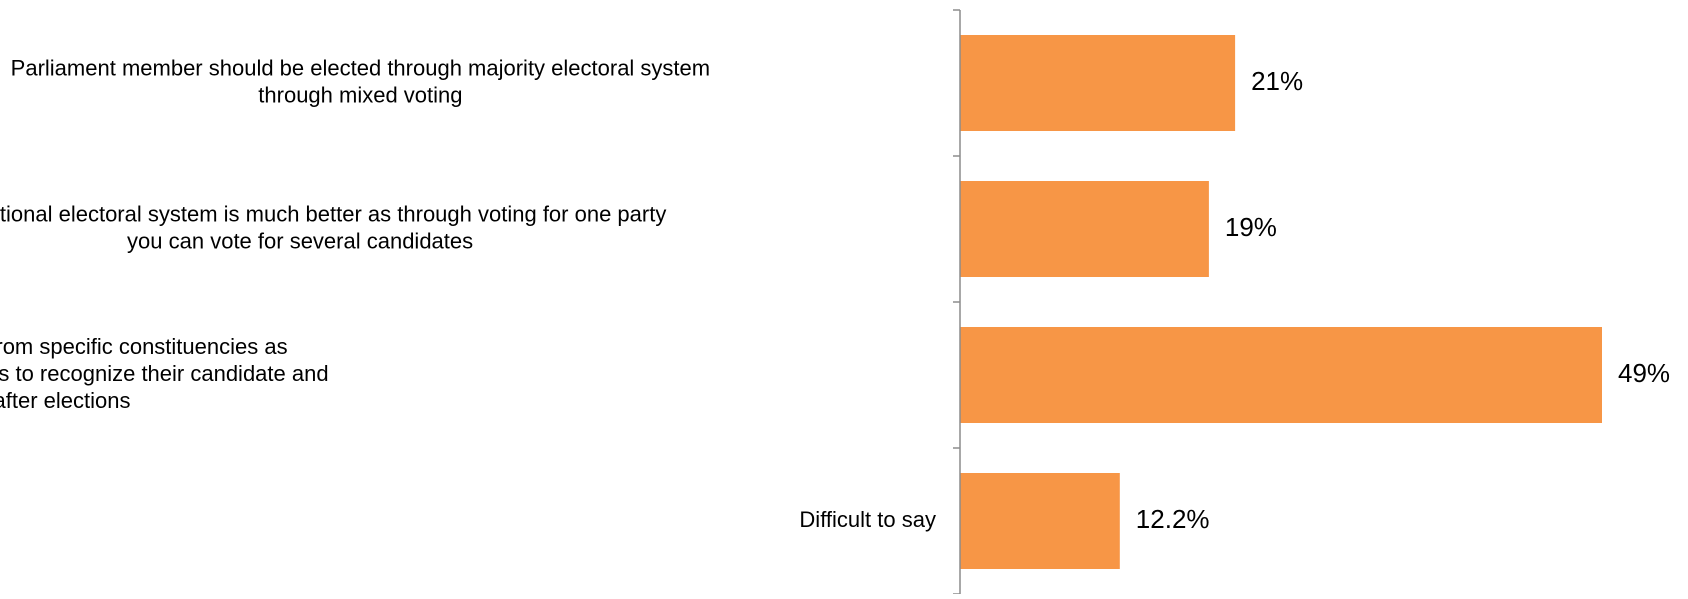 The width and height of the screenshot is (1688, 599). What do you see at coordinates (1644, 373) in the screenshot?
I see `data-label-3: 49%` at bounding box center [1644, 373].